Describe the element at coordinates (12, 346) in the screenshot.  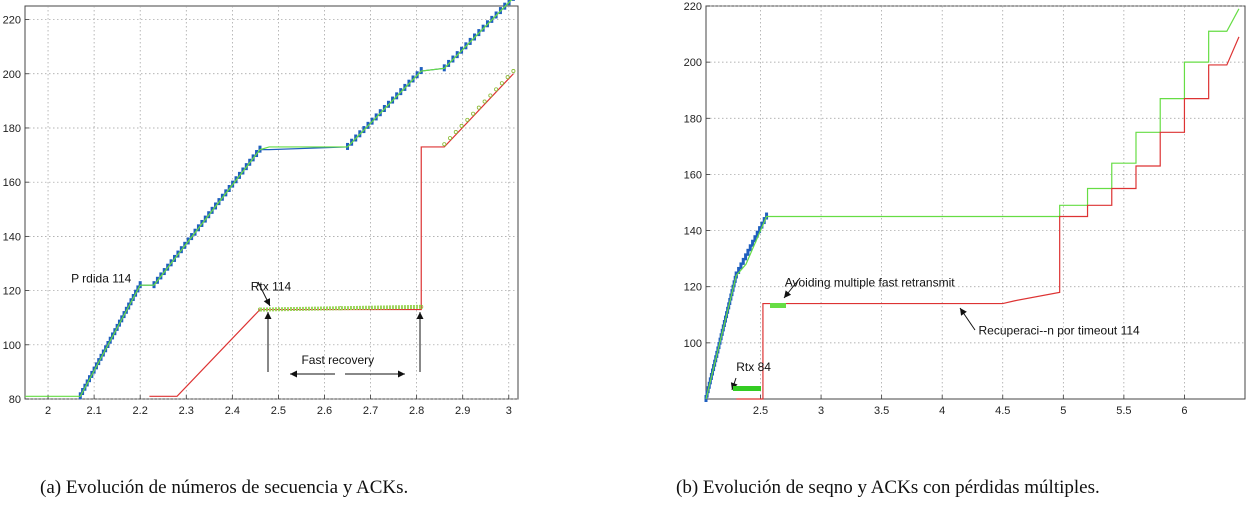
I see `chart-a-y-tick-label: 100` at that location.